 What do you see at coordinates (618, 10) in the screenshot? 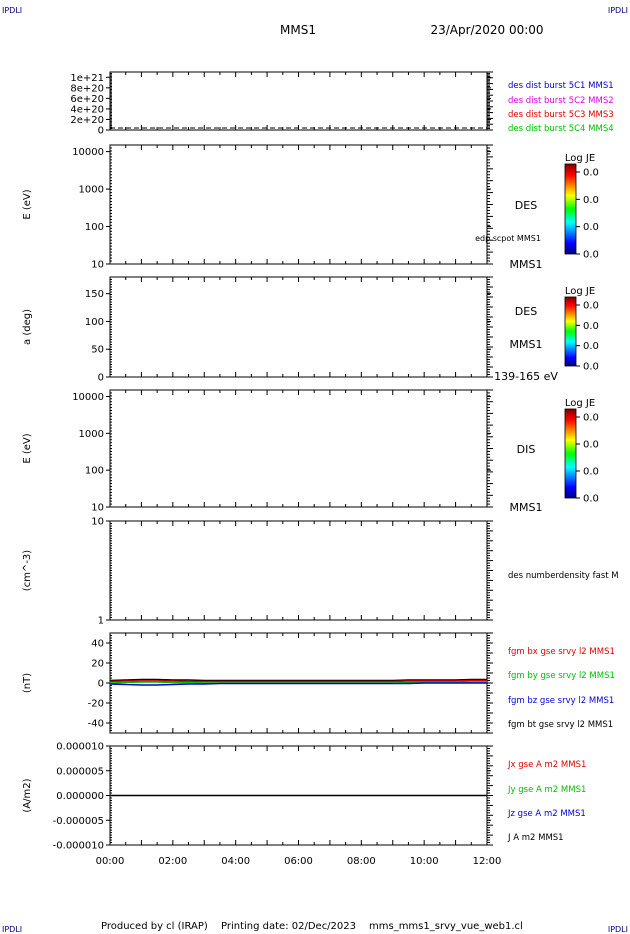
I see `corner-label-top-right: IPDLI` at bounding box center [618, 10].